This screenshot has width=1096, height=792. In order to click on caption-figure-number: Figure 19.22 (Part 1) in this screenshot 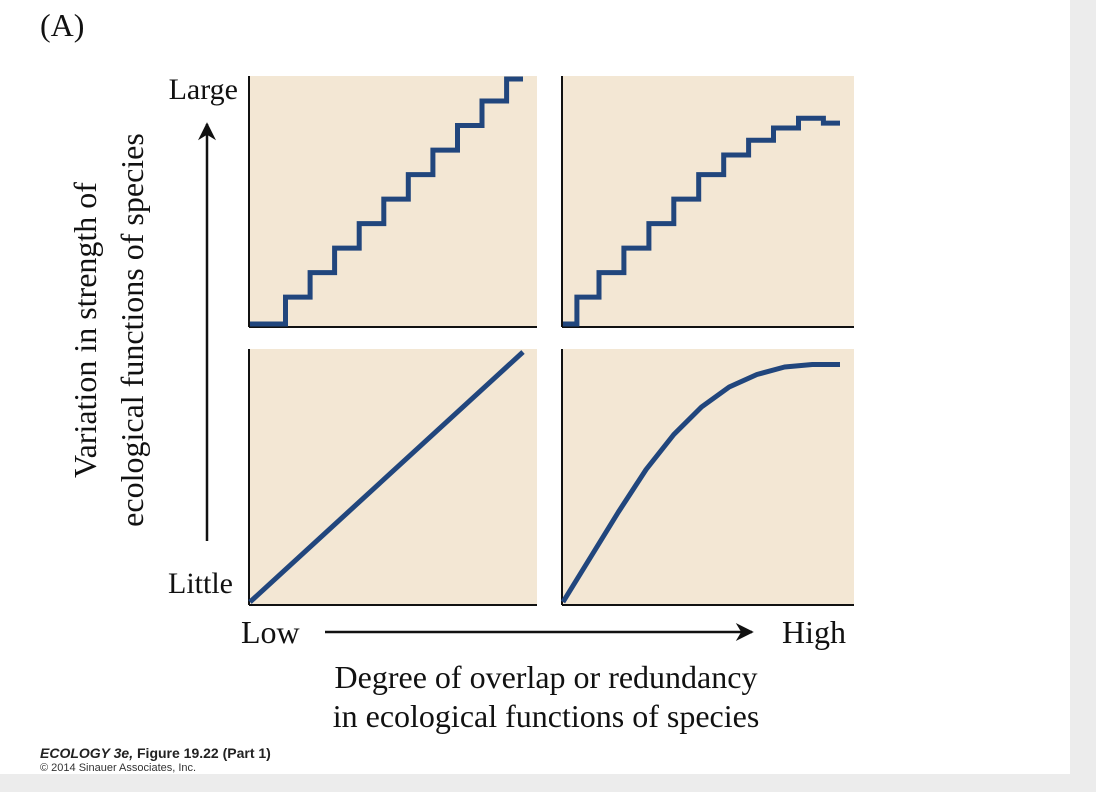, I will do `click(202, 753)`.